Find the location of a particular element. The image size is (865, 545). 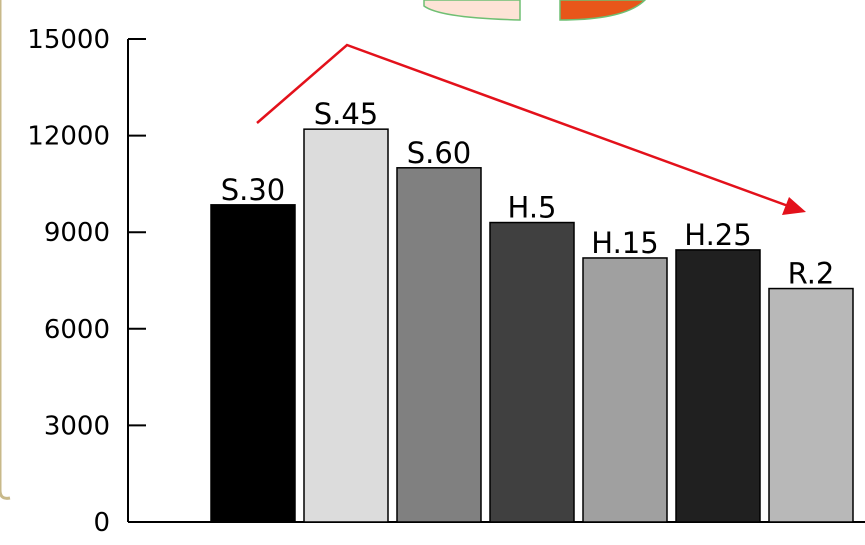

y-tick-label: 12000 is located at coordinates (68, 137).